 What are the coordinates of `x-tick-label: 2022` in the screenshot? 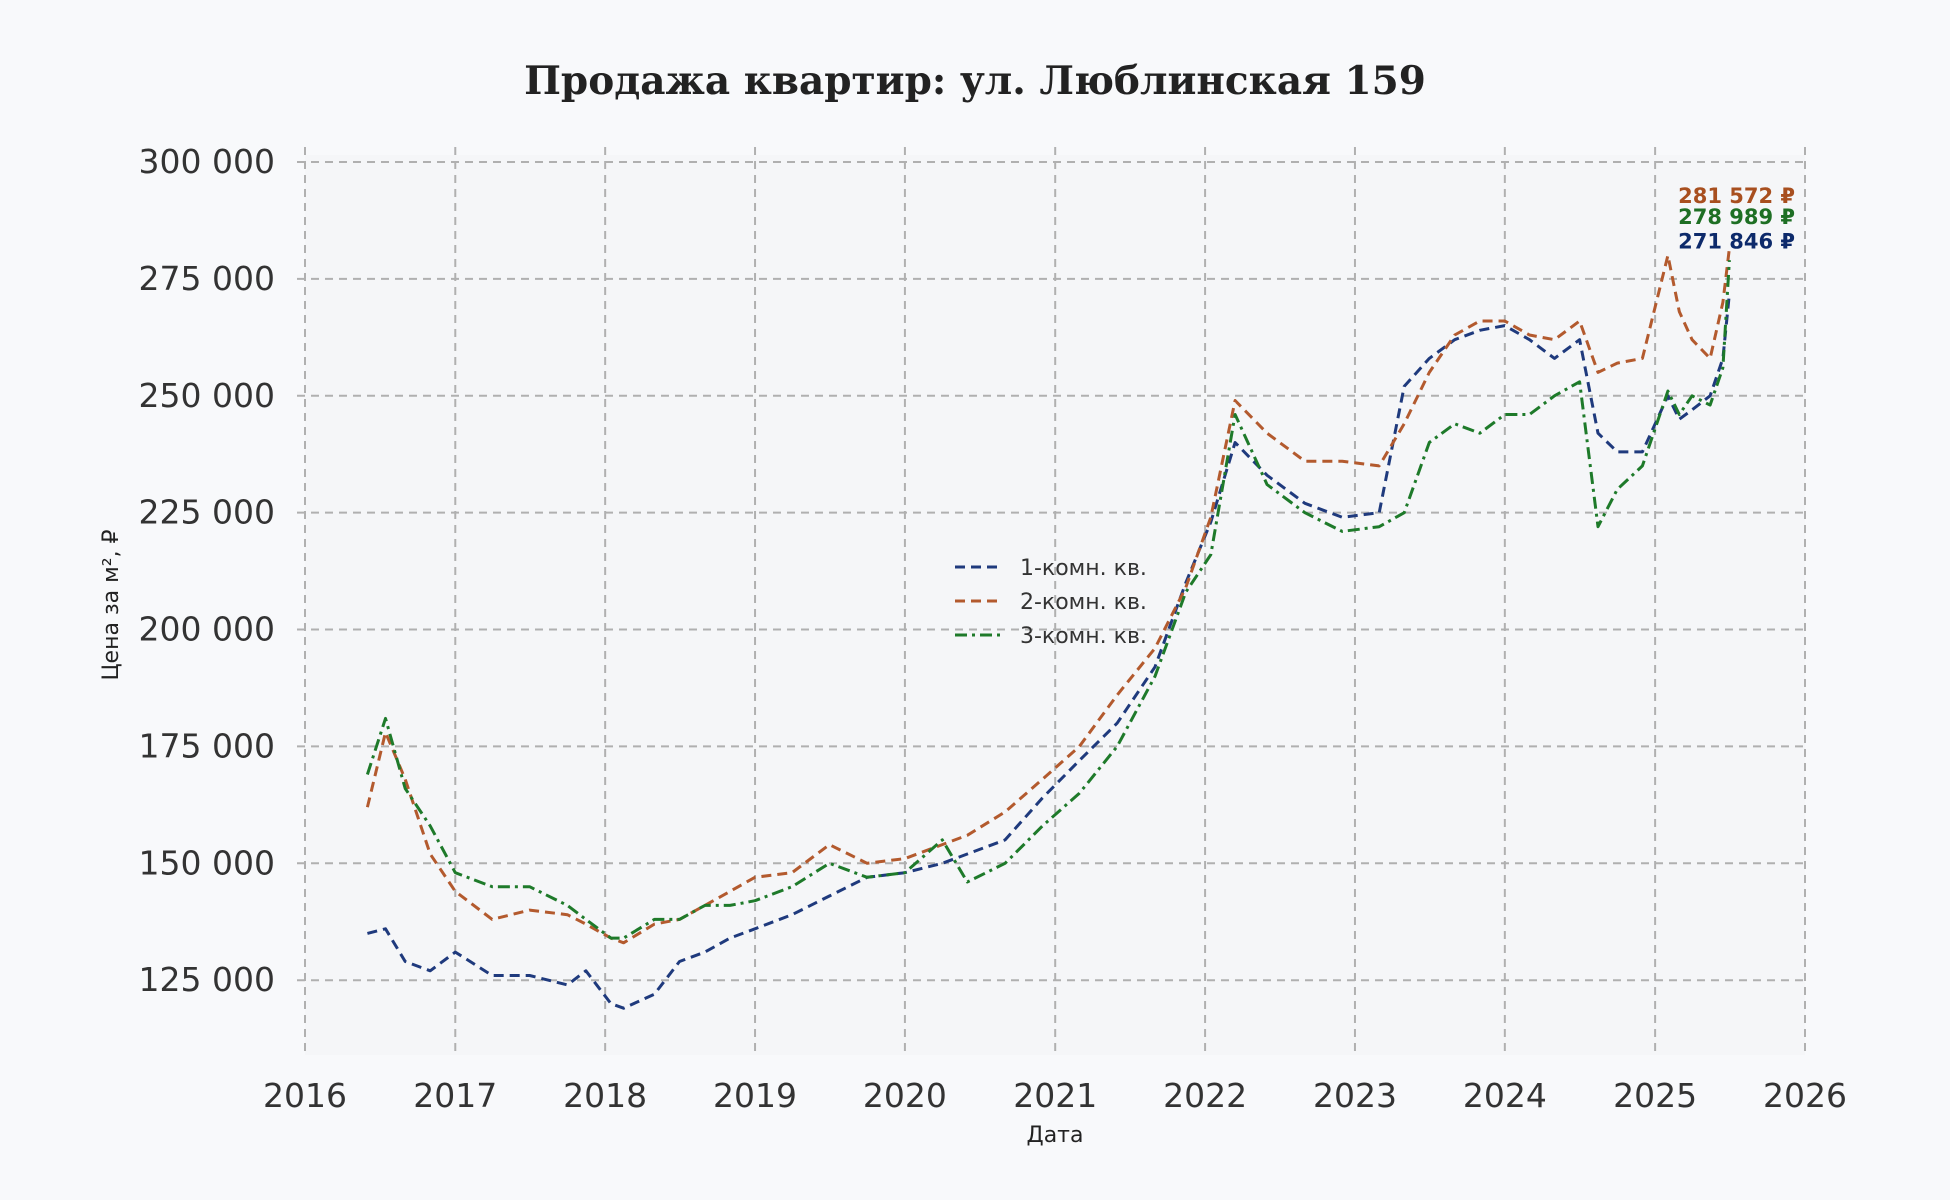 It's located at (1205, 1095).